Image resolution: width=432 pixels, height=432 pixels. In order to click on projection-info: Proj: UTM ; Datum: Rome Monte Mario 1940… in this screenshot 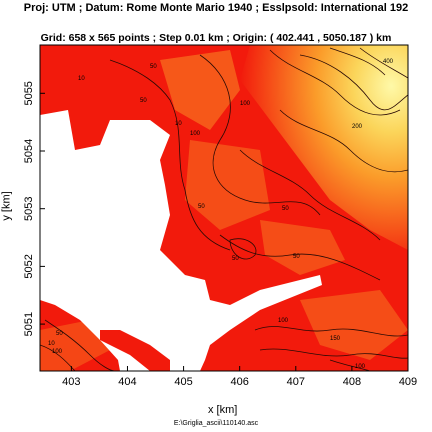, I will do `click(216, 8)`.